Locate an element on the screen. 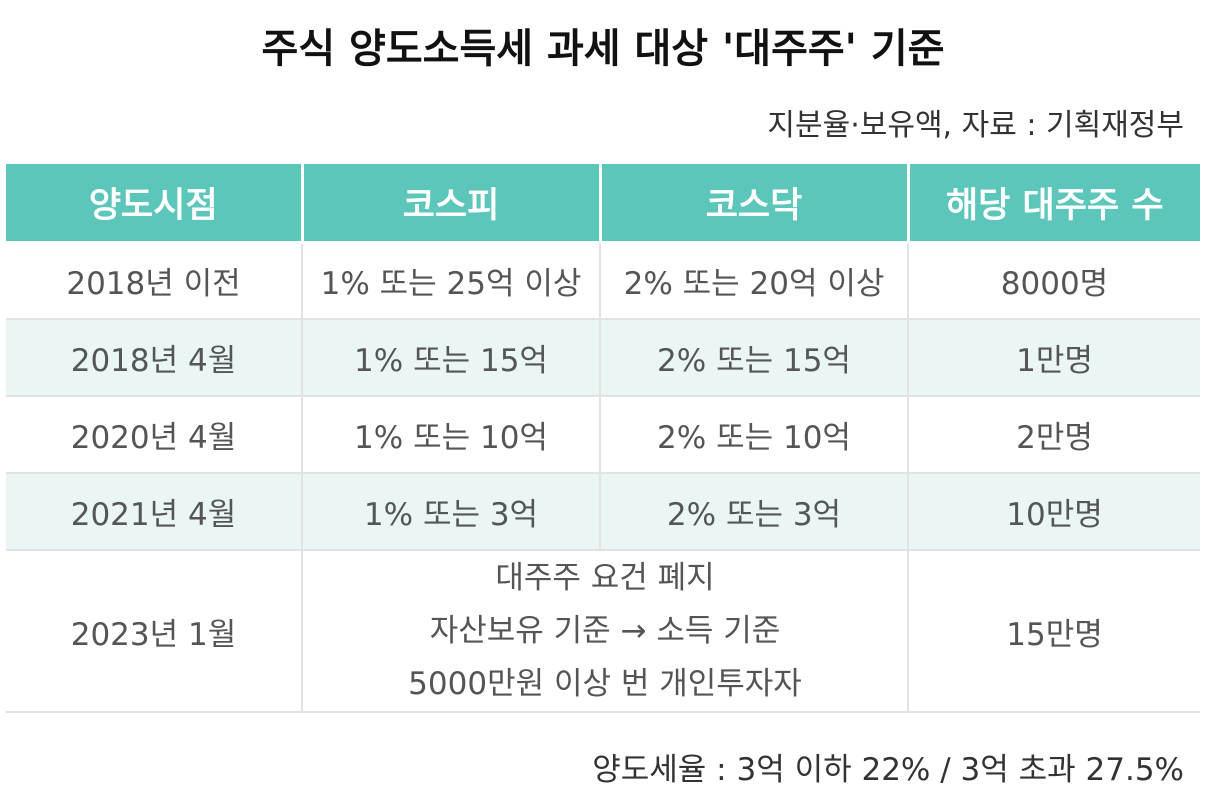 The height and width of the screenshot is (808, 1206). cell-kospi: 1% 또는 10억 is located at coordinates (451, 435).